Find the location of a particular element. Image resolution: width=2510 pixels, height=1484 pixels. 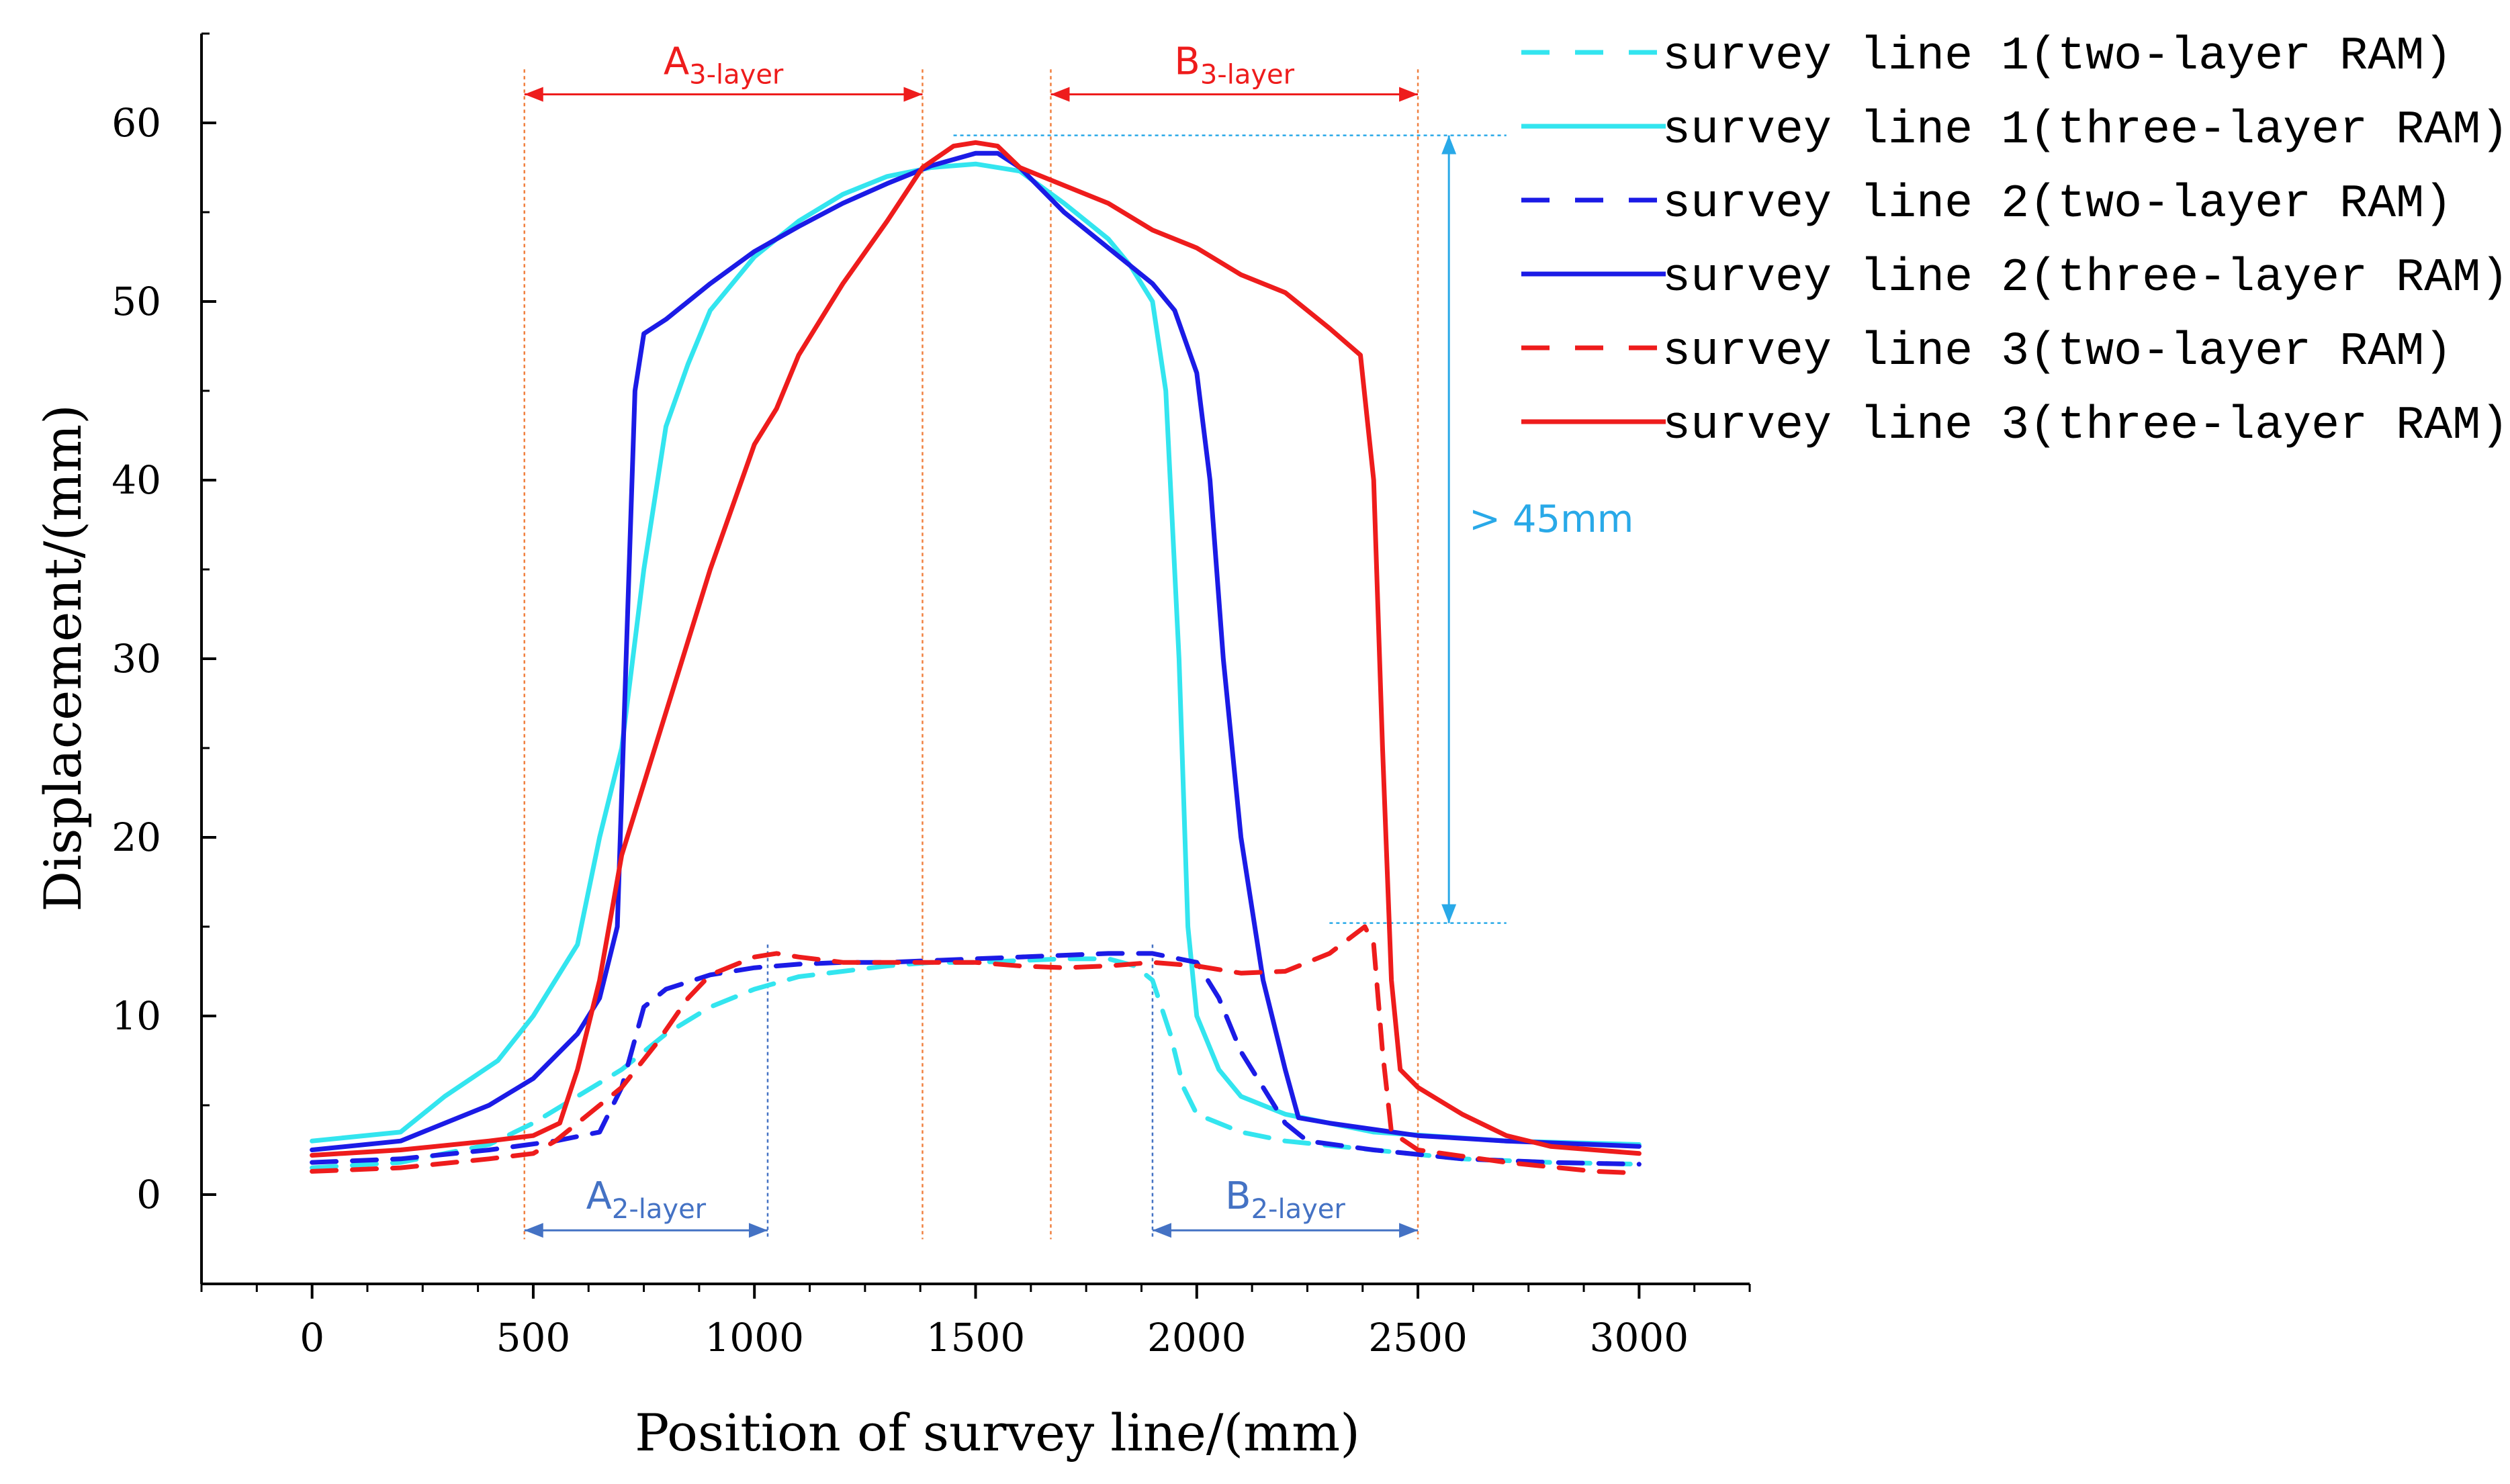

a2-arrow-head-left is located at coordinates (533, 1230).